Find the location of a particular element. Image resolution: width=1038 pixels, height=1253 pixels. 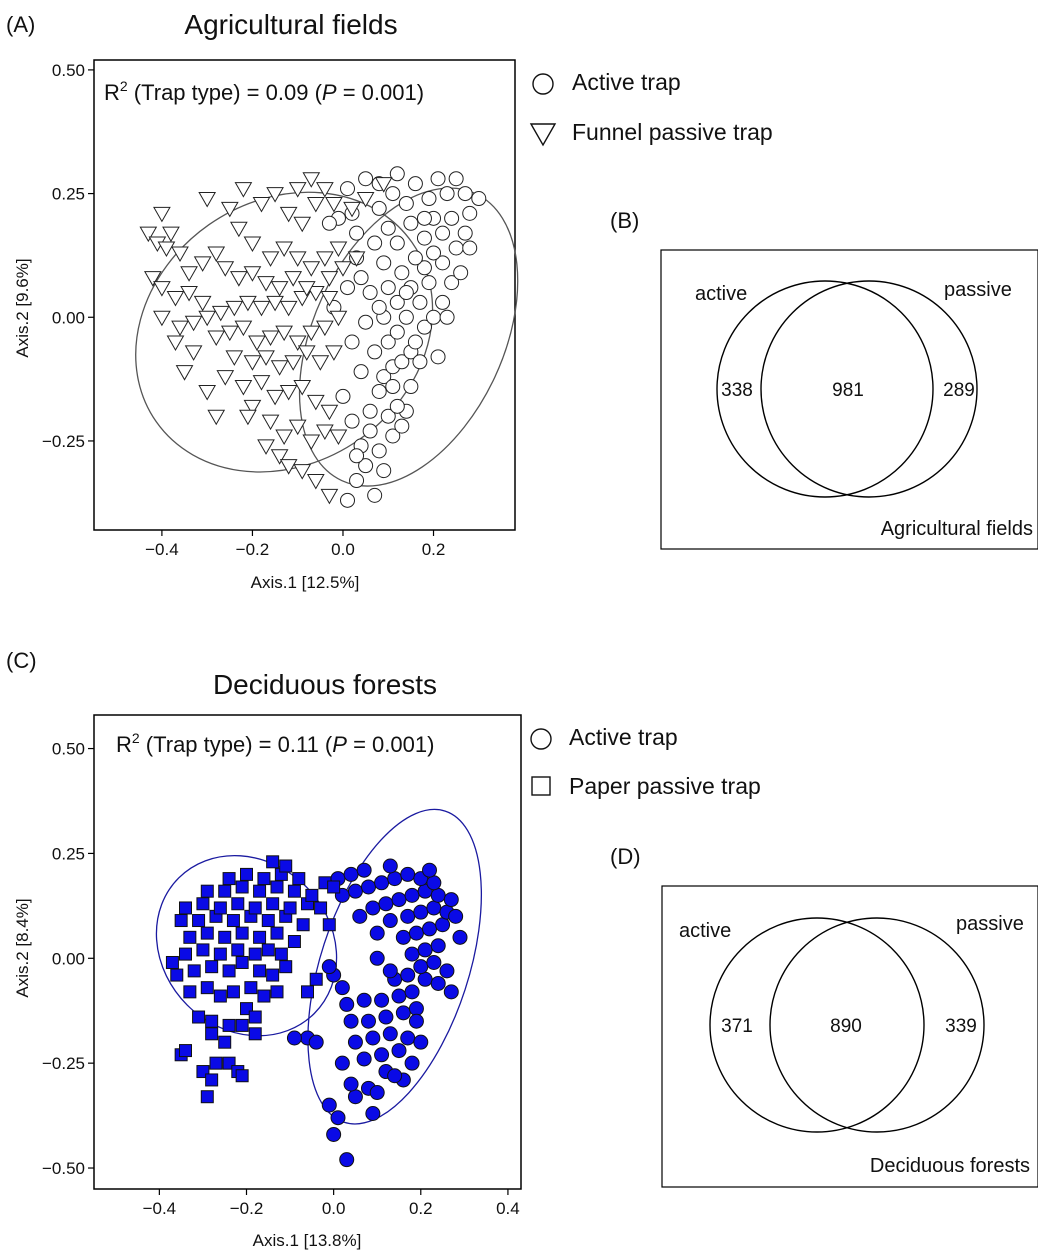

panel-c-y-tick-label: −0.25 is located at coordinates (63, 1063).